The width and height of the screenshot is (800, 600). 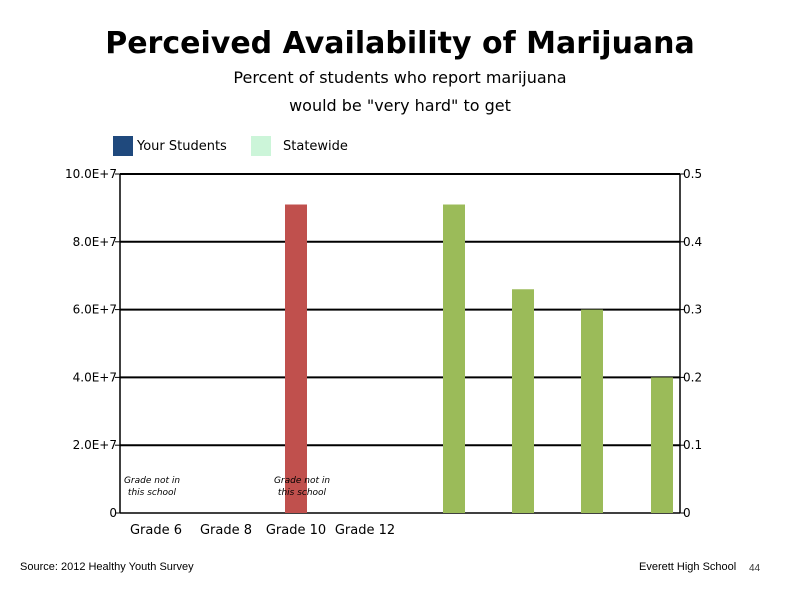 I want to click on legend-label-statewide: Statewide, so click(x=315, y=146).